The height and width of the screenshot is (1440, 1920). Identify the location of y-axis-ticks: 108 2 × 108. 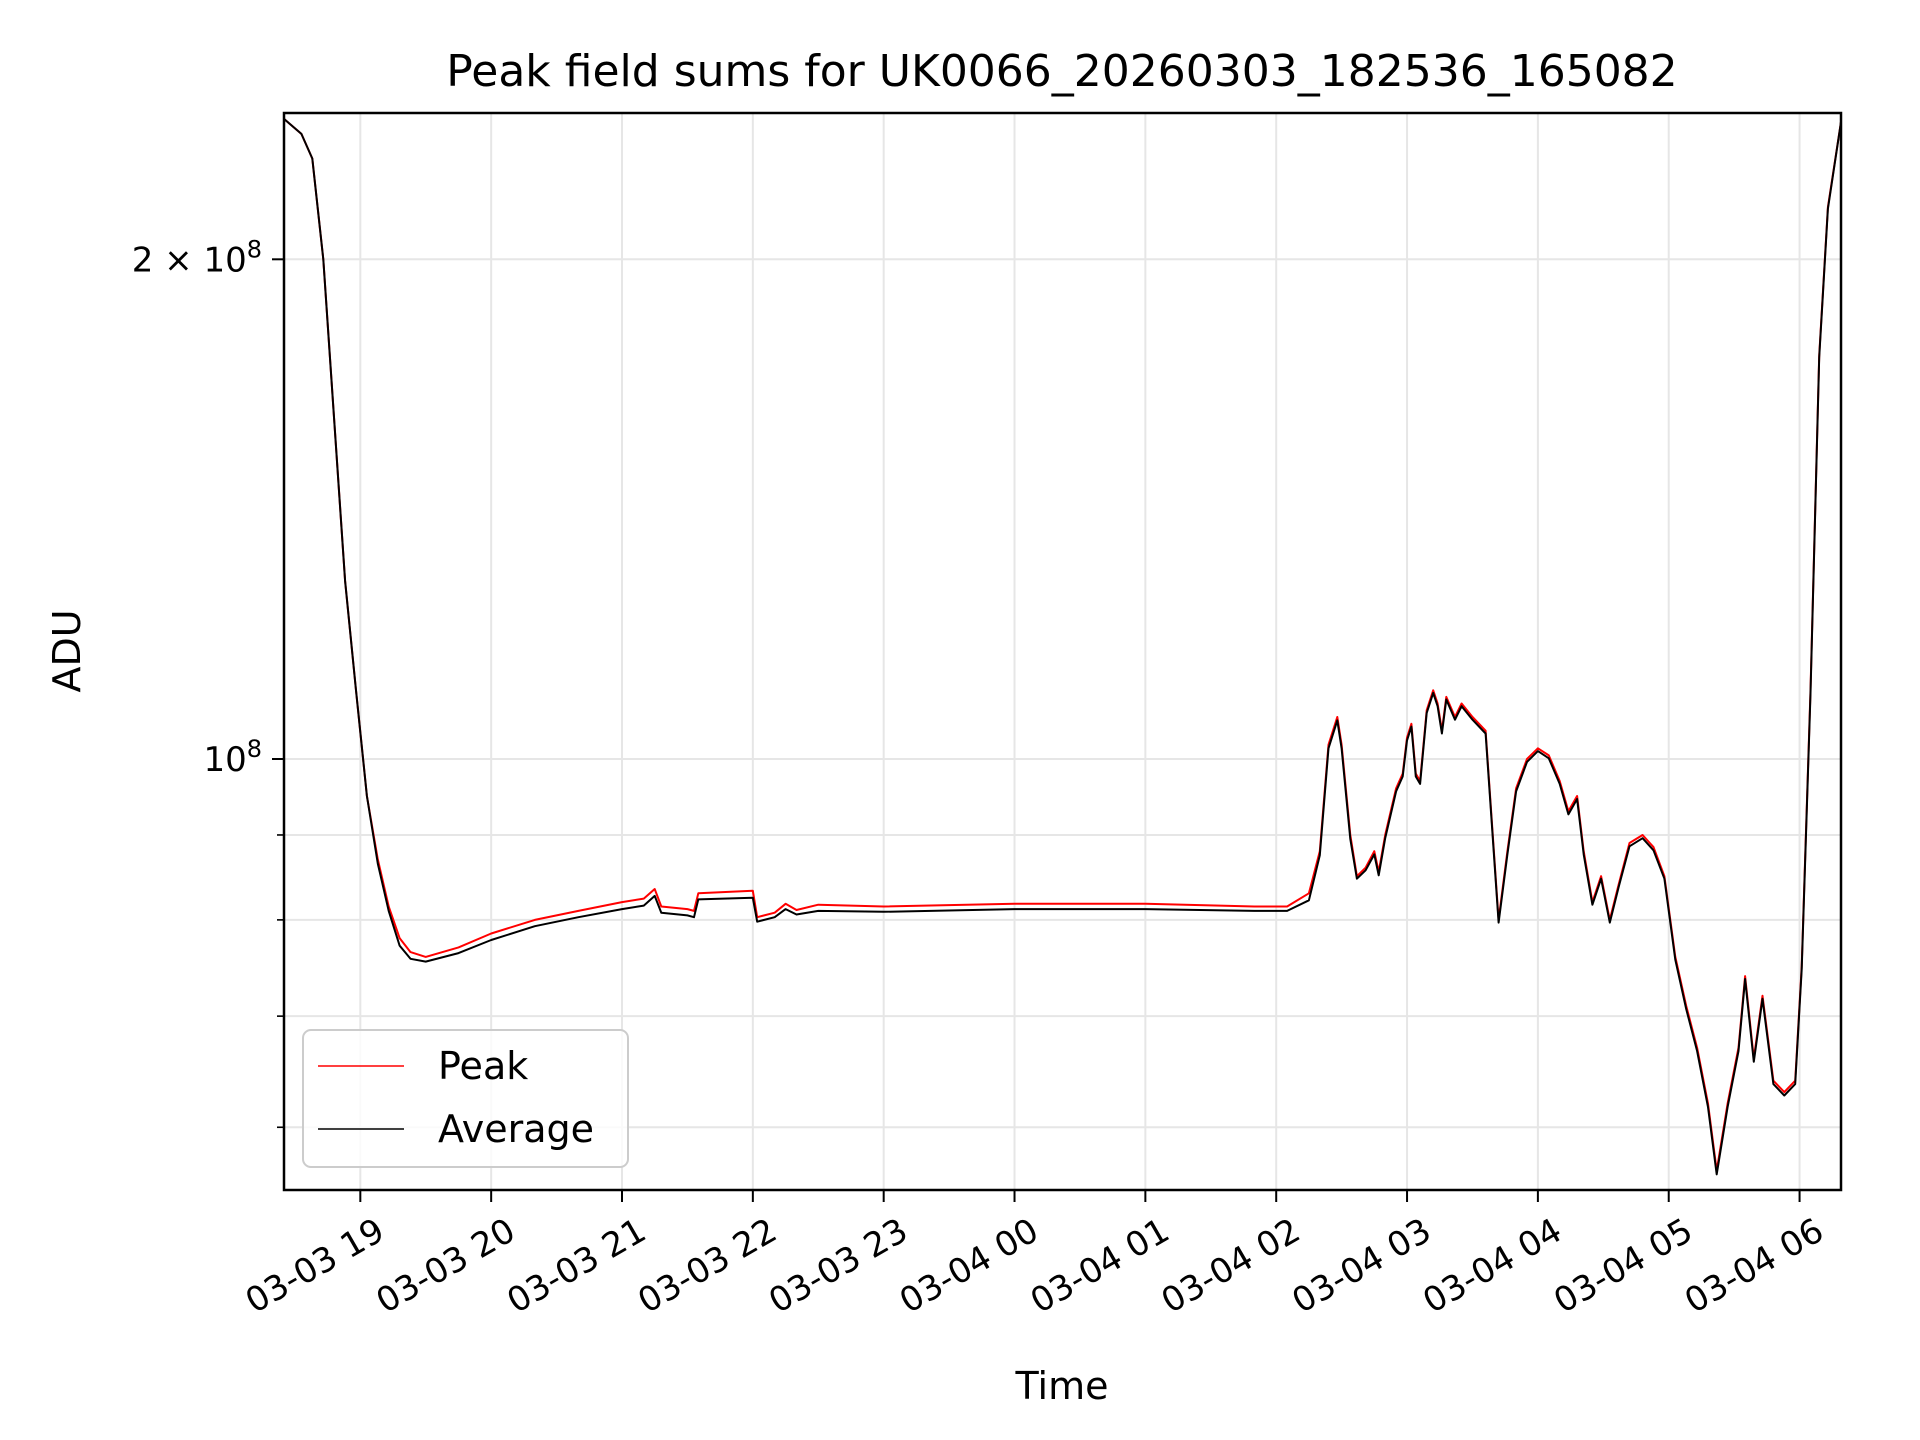
(208, 682).